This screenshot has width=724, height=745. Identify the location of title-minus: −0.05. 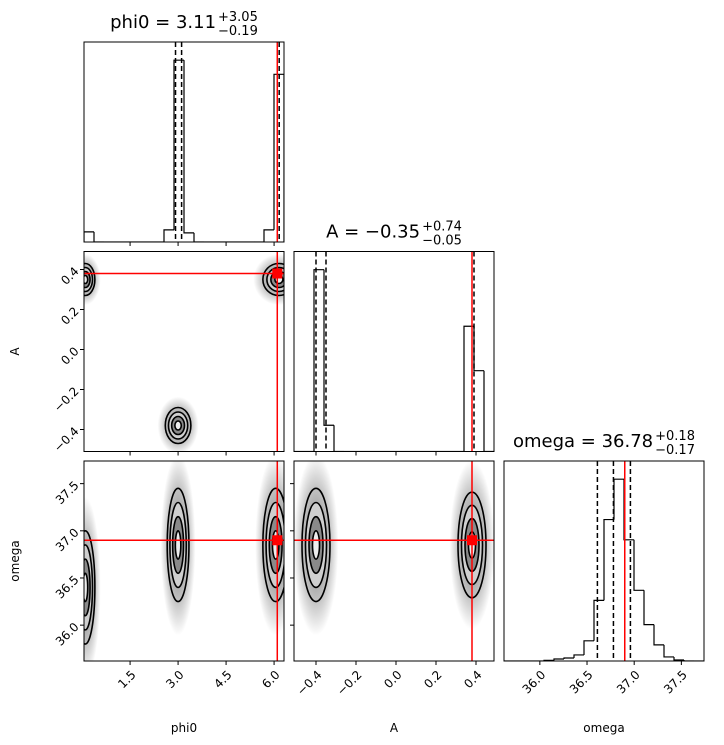
(442, 241).